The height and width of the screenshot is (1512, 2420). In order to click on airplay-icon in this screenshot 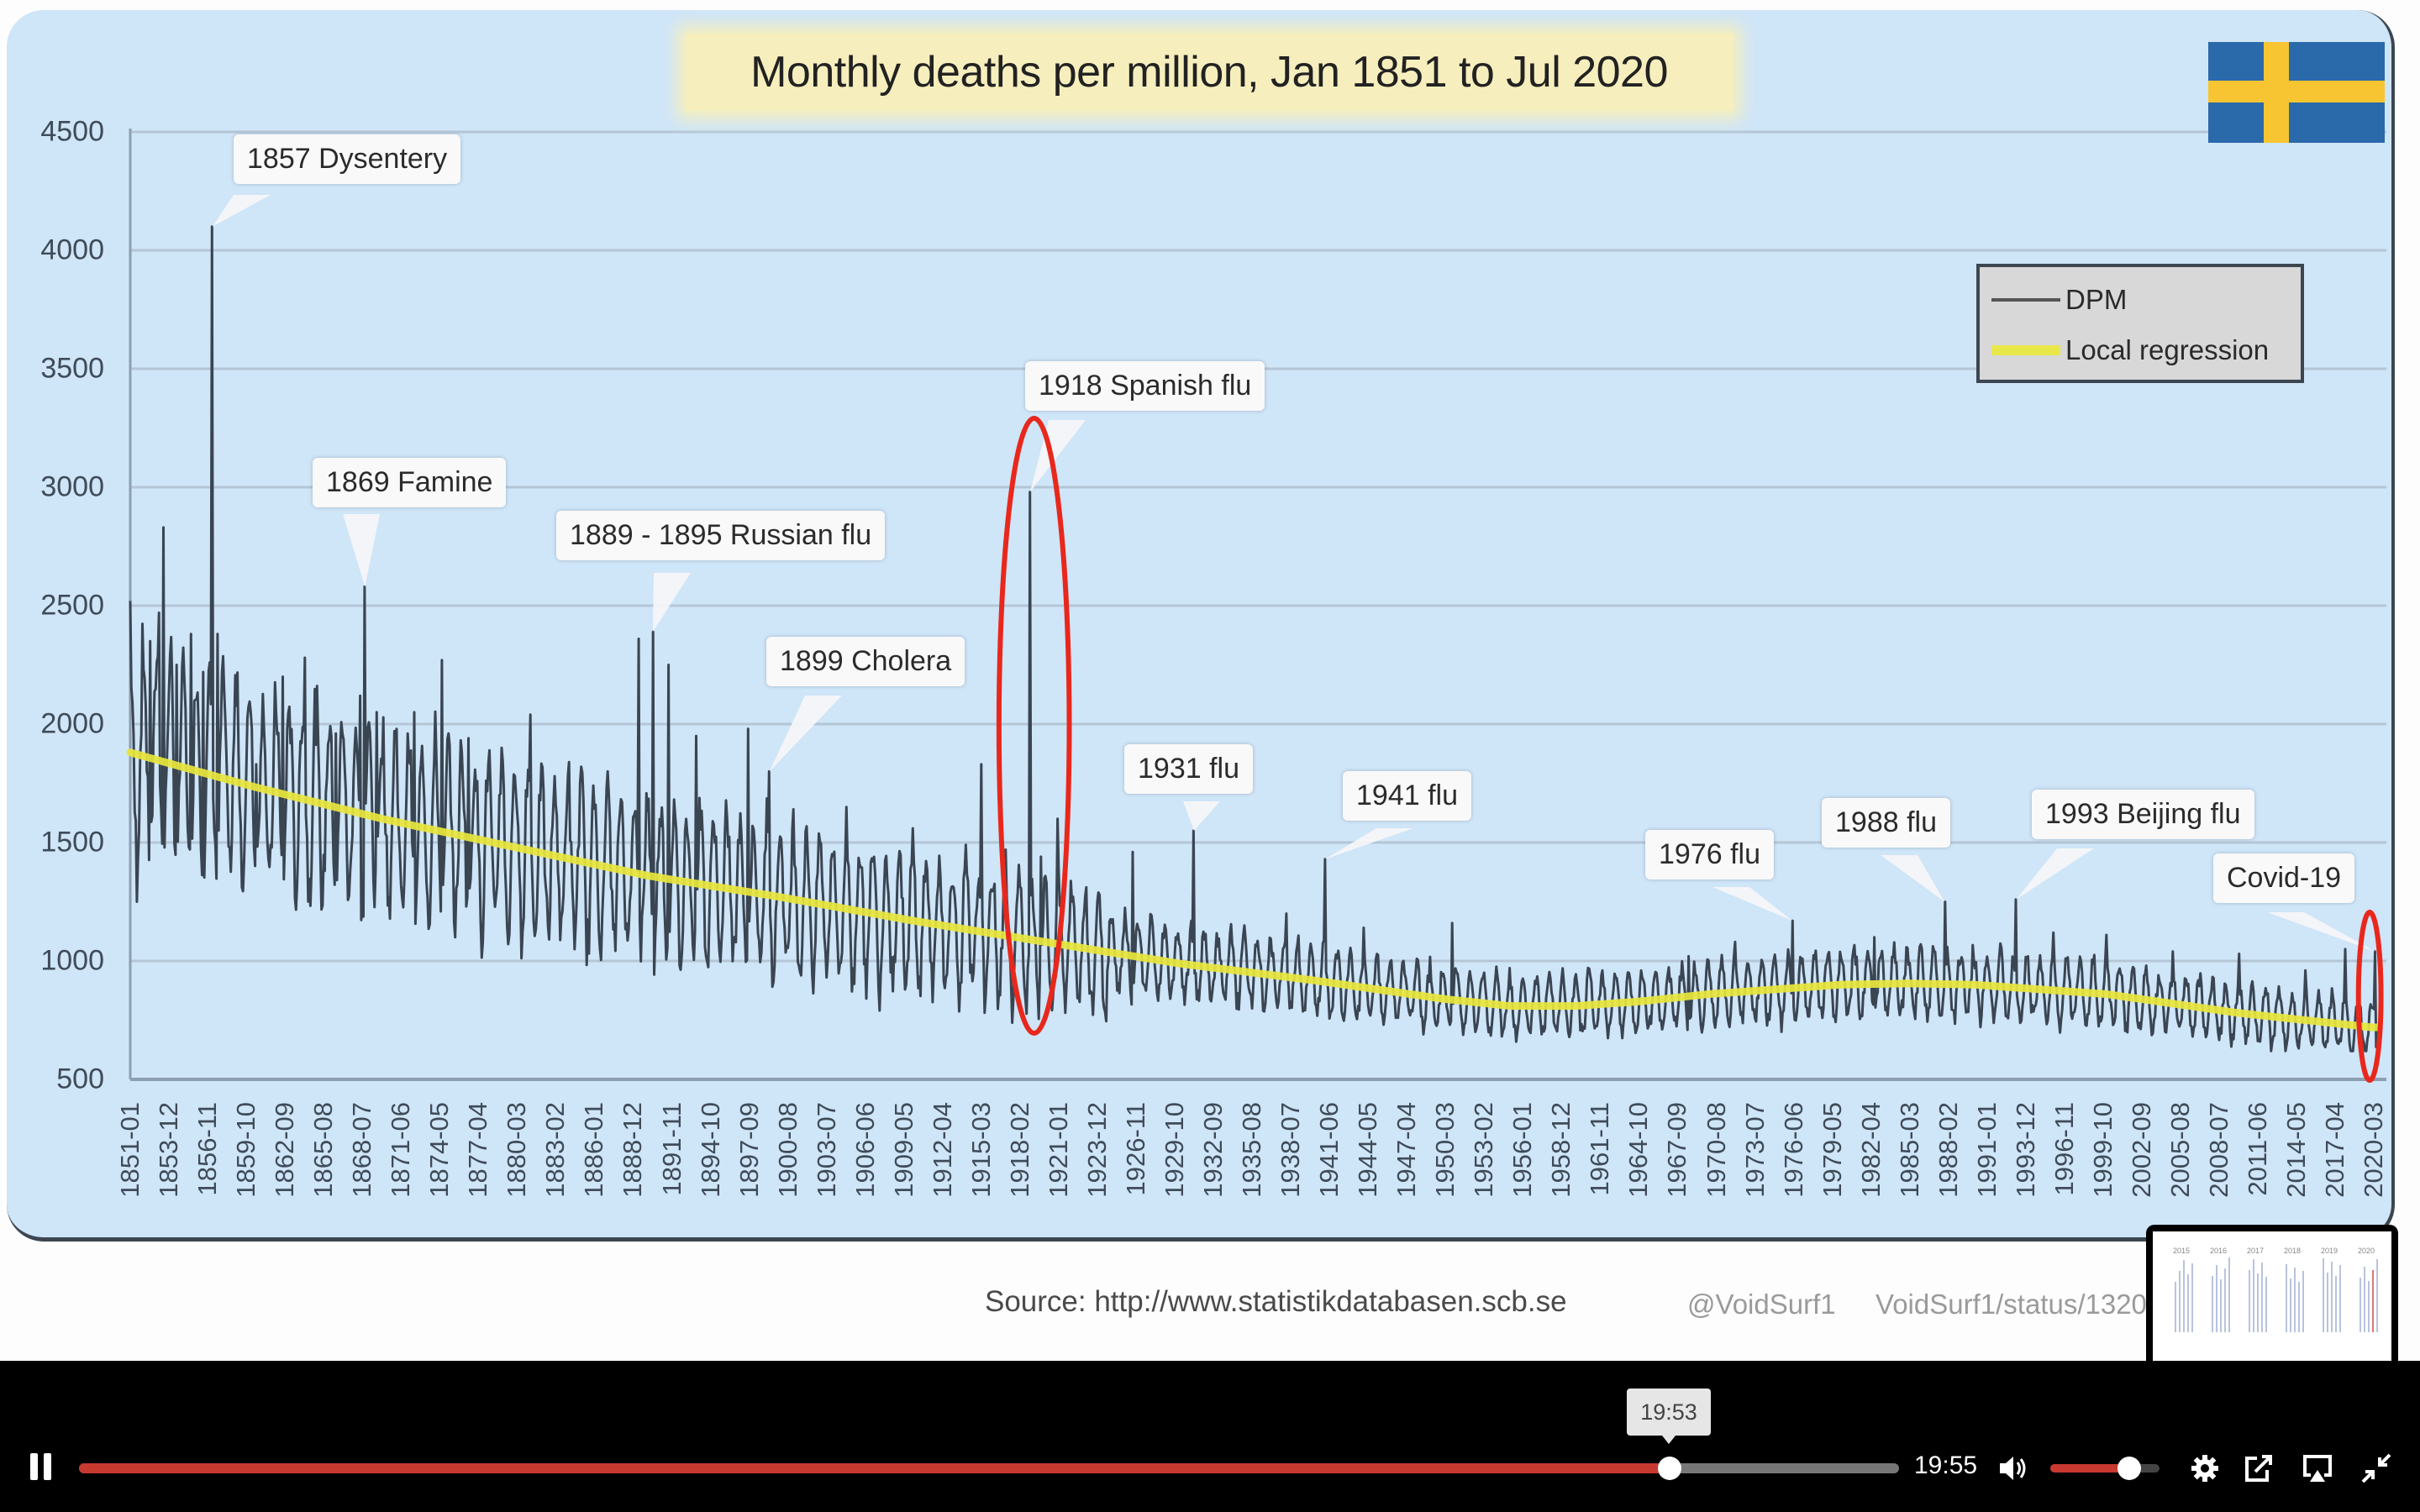, I will do `click(2317, 1468)`.